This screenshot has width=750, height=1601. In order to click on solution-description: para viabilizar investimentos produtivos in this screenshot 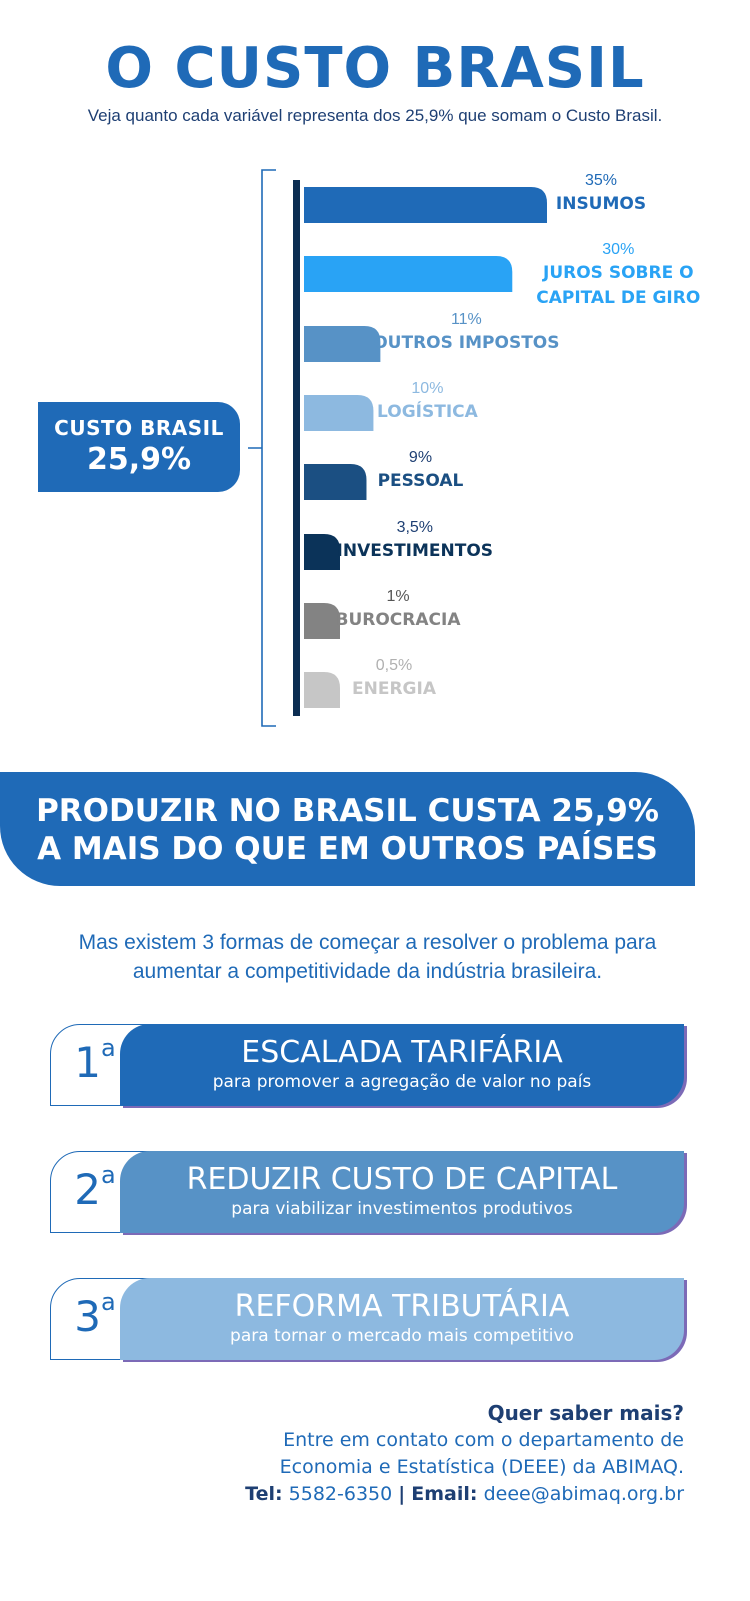, I will do `click(402, 1209)`.